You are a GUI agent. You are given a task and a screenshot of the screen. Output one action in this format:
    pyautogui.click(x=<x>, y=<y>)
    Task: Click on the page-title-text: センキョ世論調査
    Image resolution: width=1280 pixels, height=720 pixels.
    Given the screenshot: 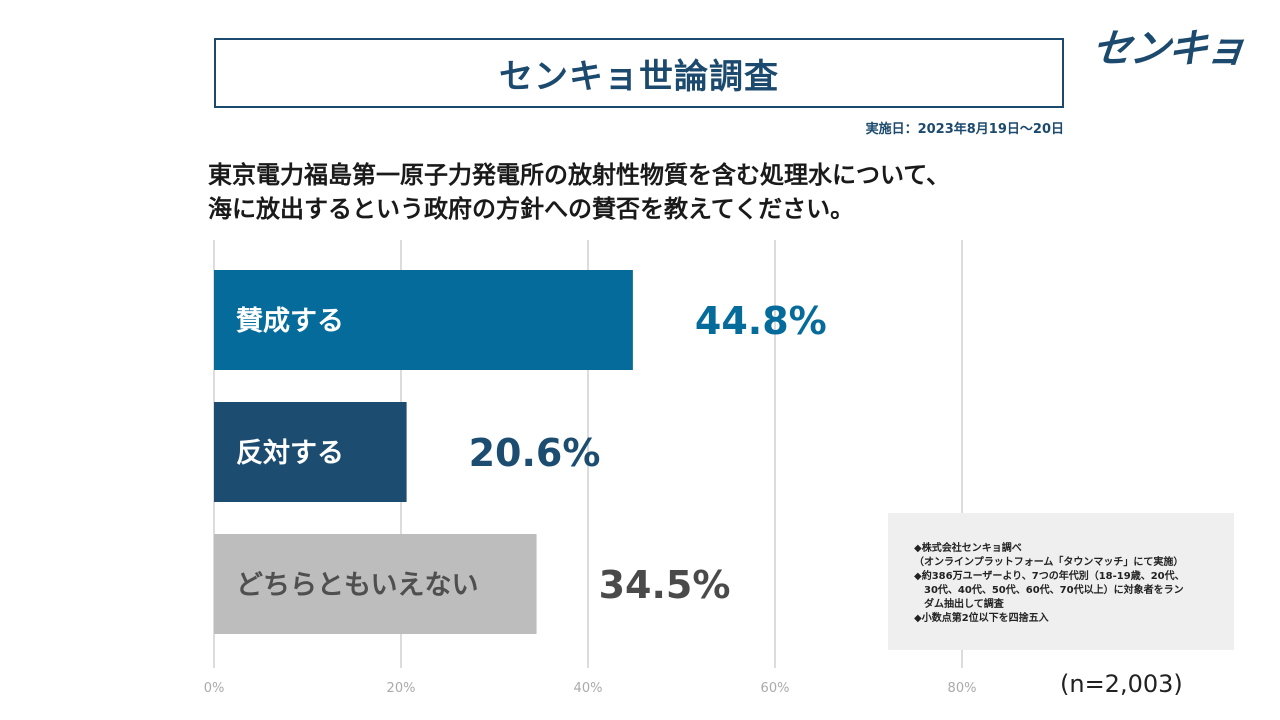 What is the action you would take?
    pyautogui.click(x=639, y=76)
    